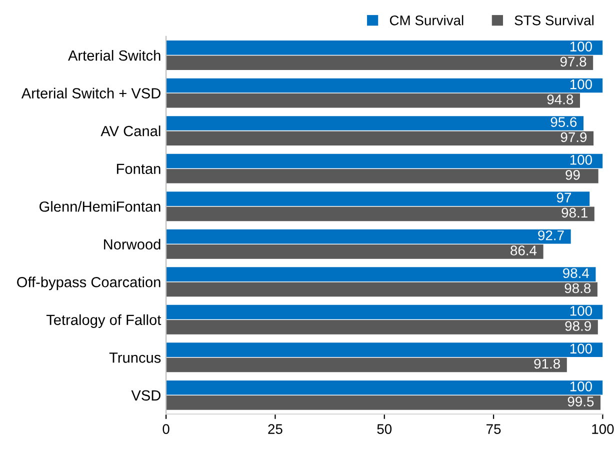  Describe the element at coordinates (104, 321) in the screenshot. I see `y-tick-label: Tetralogy of Fallot` at that location.